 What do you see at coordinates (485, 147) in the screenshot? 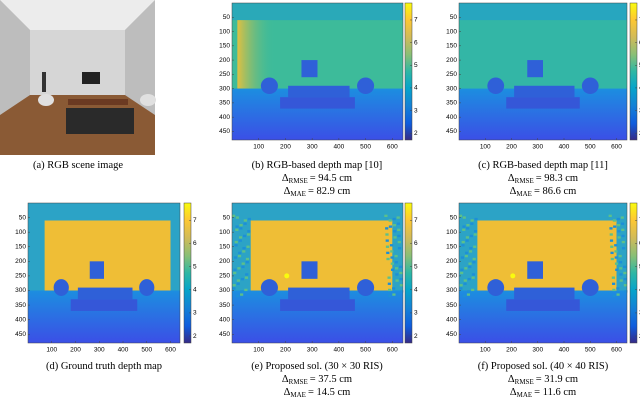
I see `x-tick-label: 100` at bounding box center [485, 147].